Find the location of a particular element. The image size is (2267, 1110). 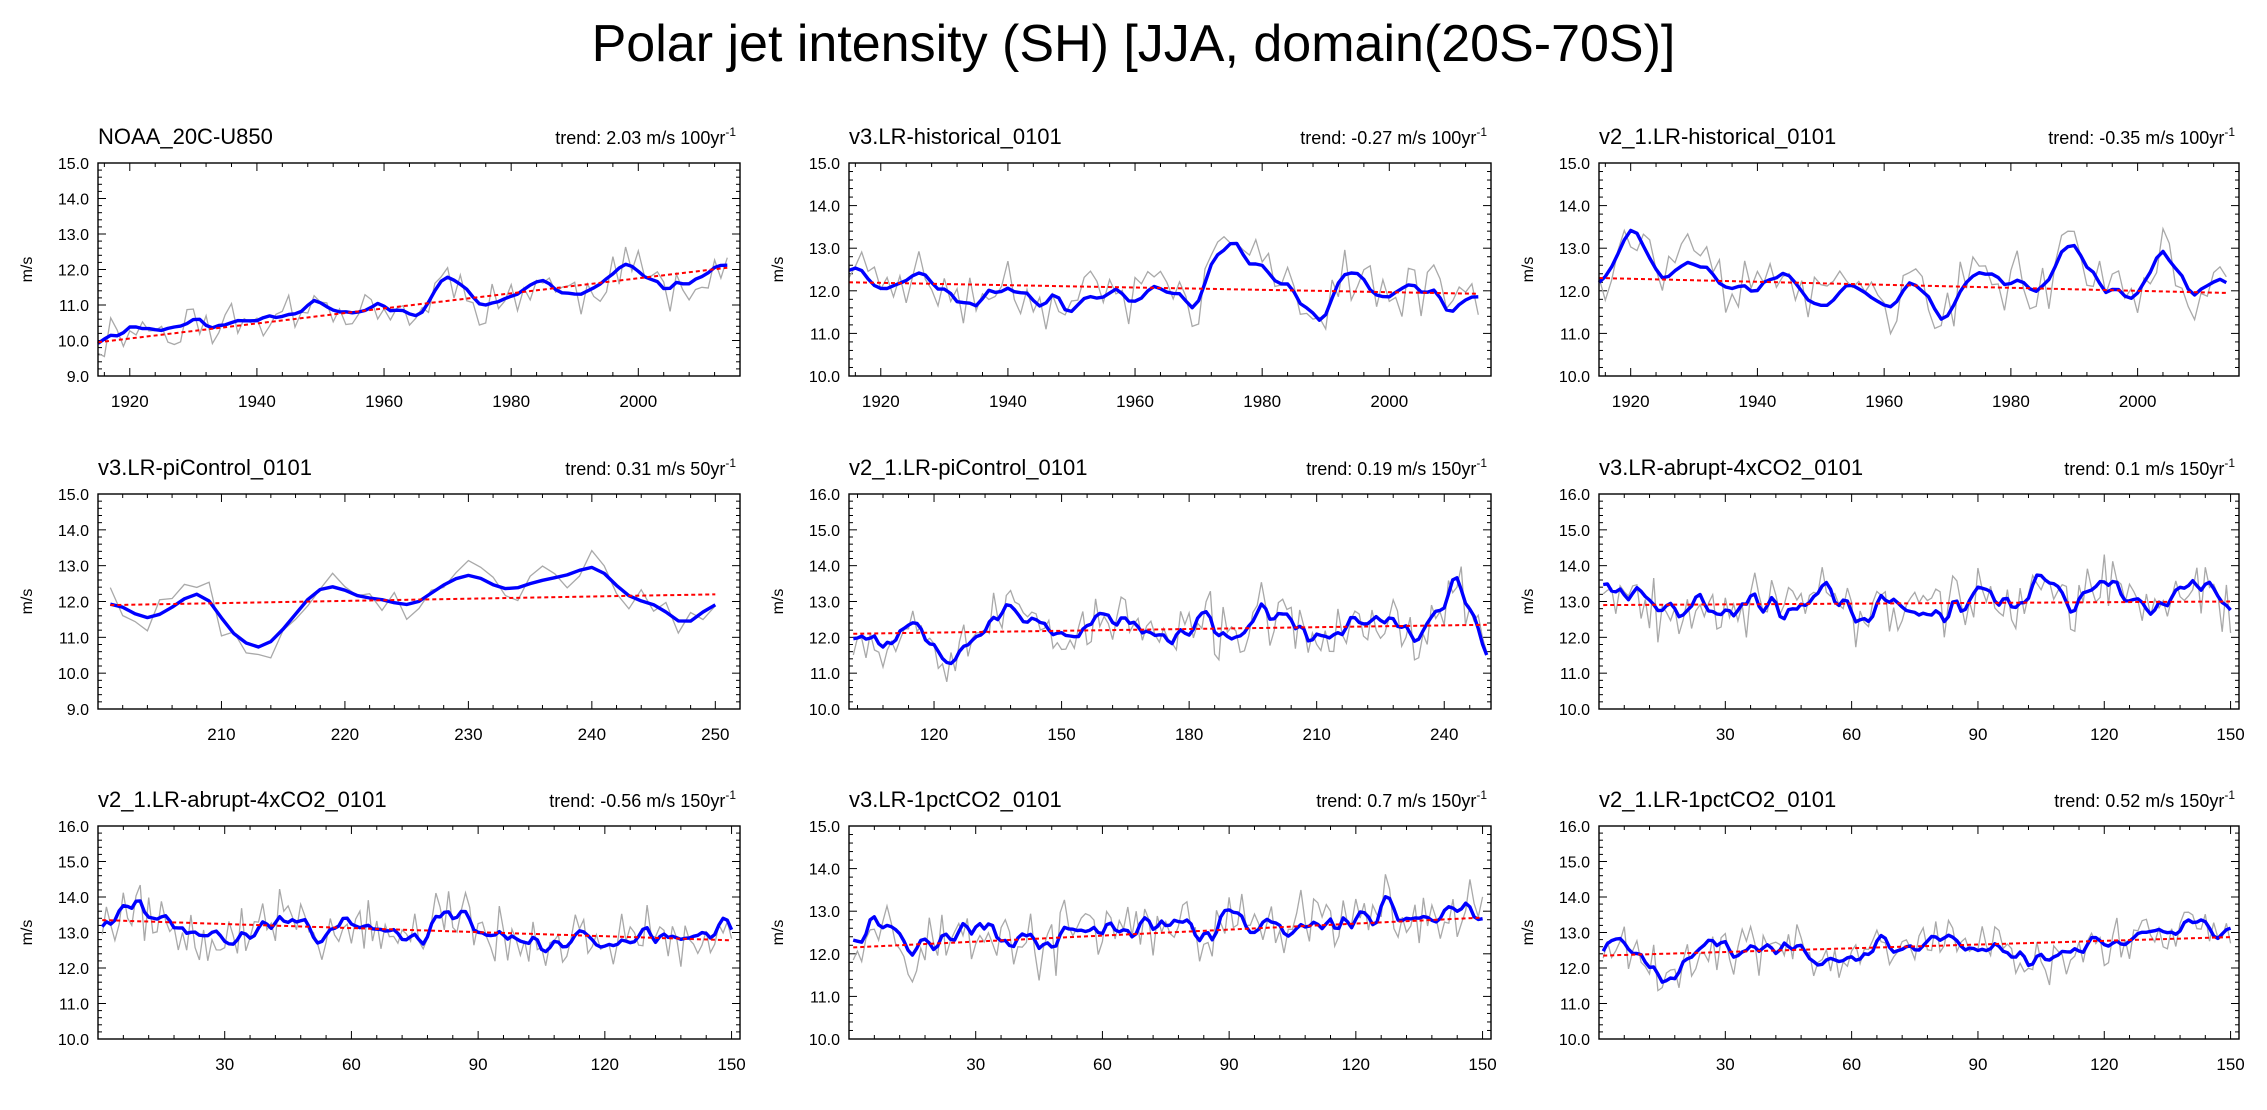

trend-label: trend: -0.56 m/s 150yr-1 is located at coordinates (642, 799).